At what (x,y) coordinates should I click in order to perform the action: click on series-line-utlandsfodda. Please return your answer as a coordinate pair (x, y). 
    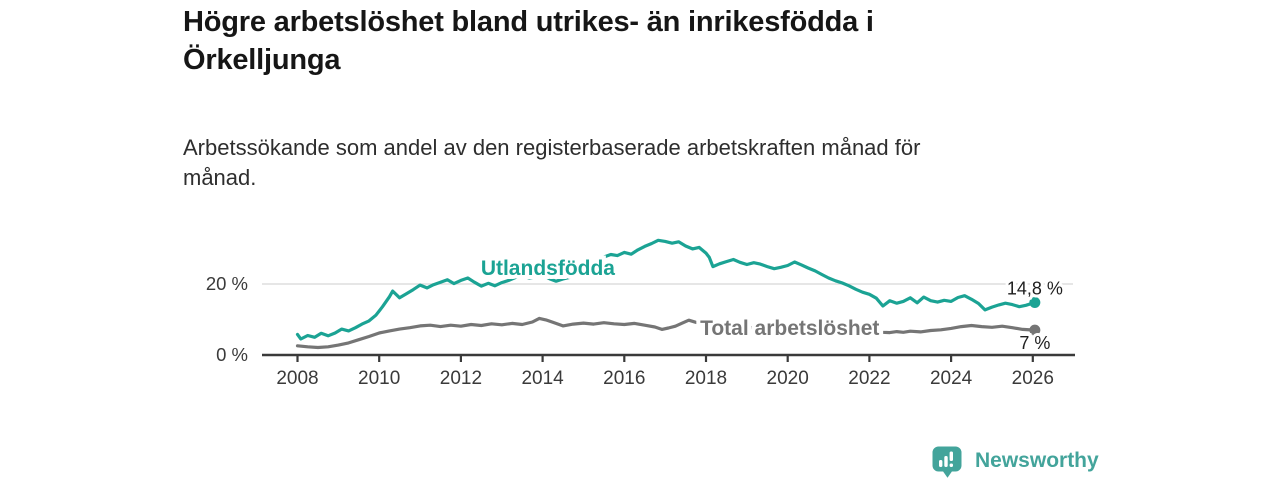
    Looking at the image, I should click on (666, 289).